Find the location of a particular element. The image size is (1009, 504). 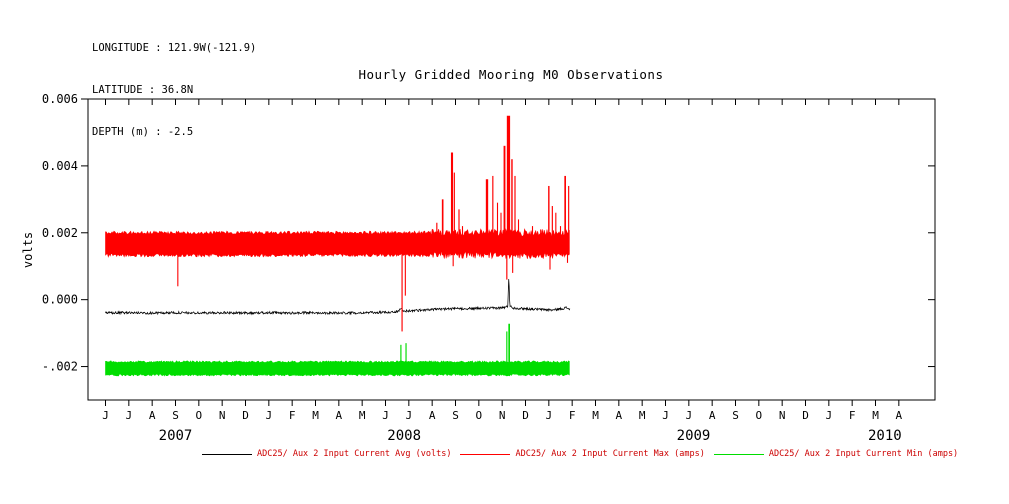

y-tick-label: 0.000 is located at coordinates (60, 300).